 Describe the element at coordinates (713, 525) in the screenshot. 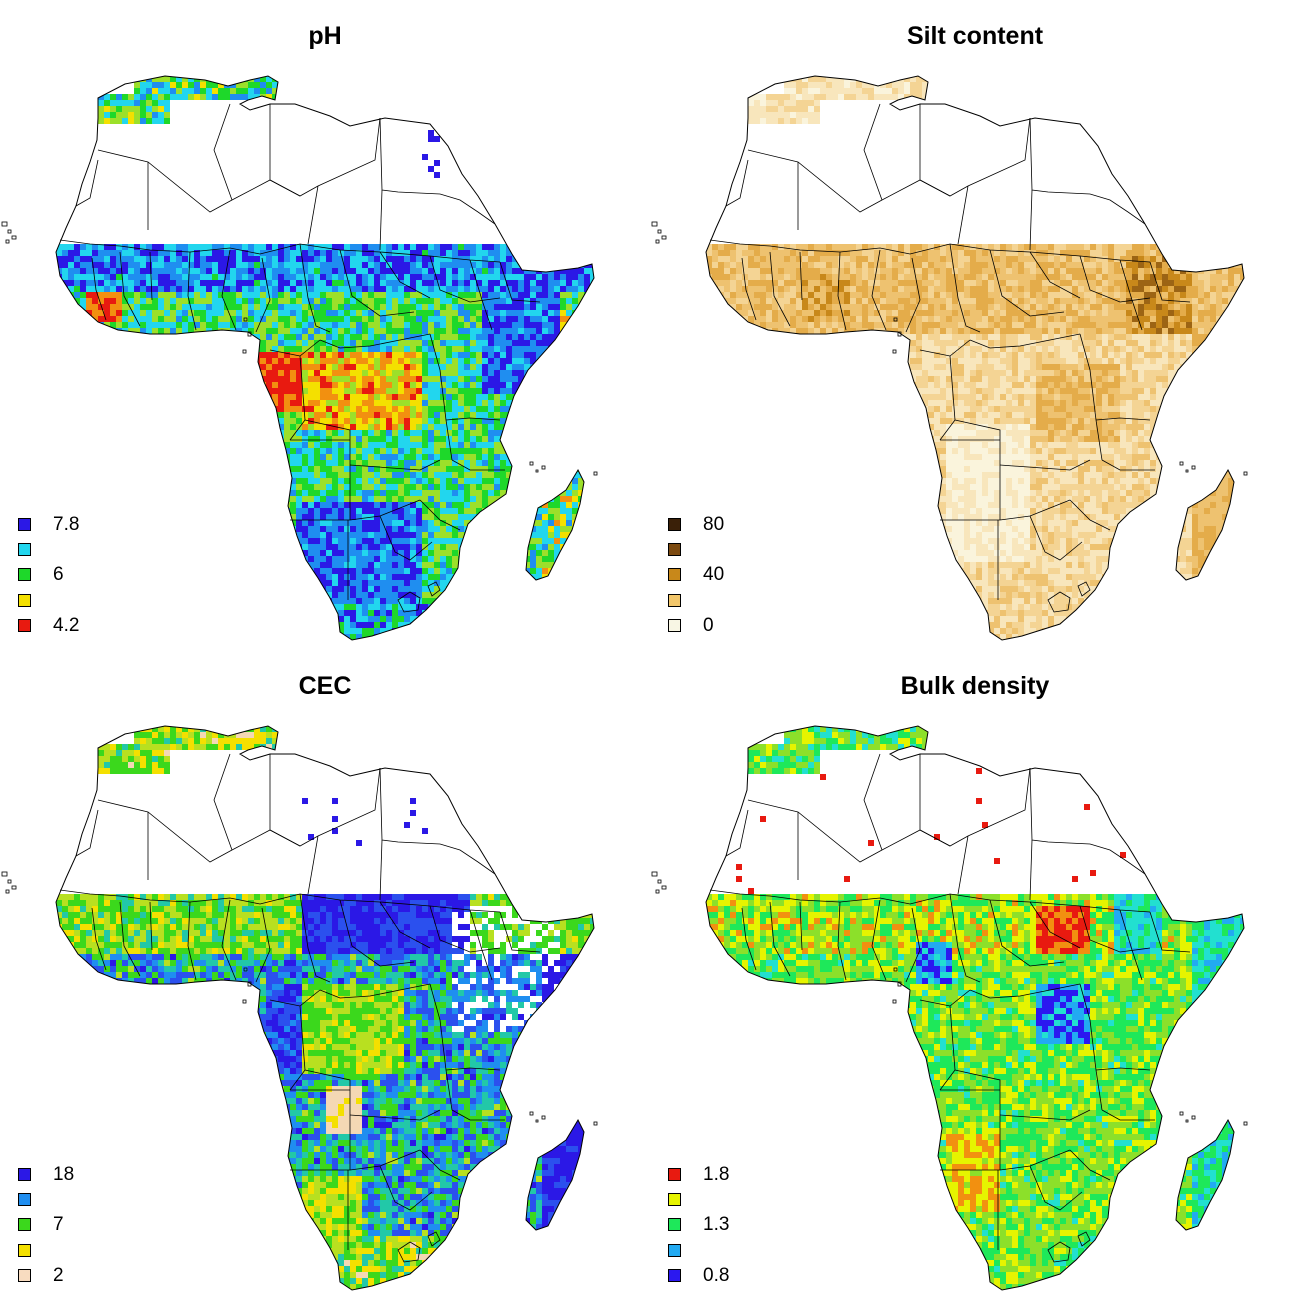

I see `legend-label: 80` at that location.